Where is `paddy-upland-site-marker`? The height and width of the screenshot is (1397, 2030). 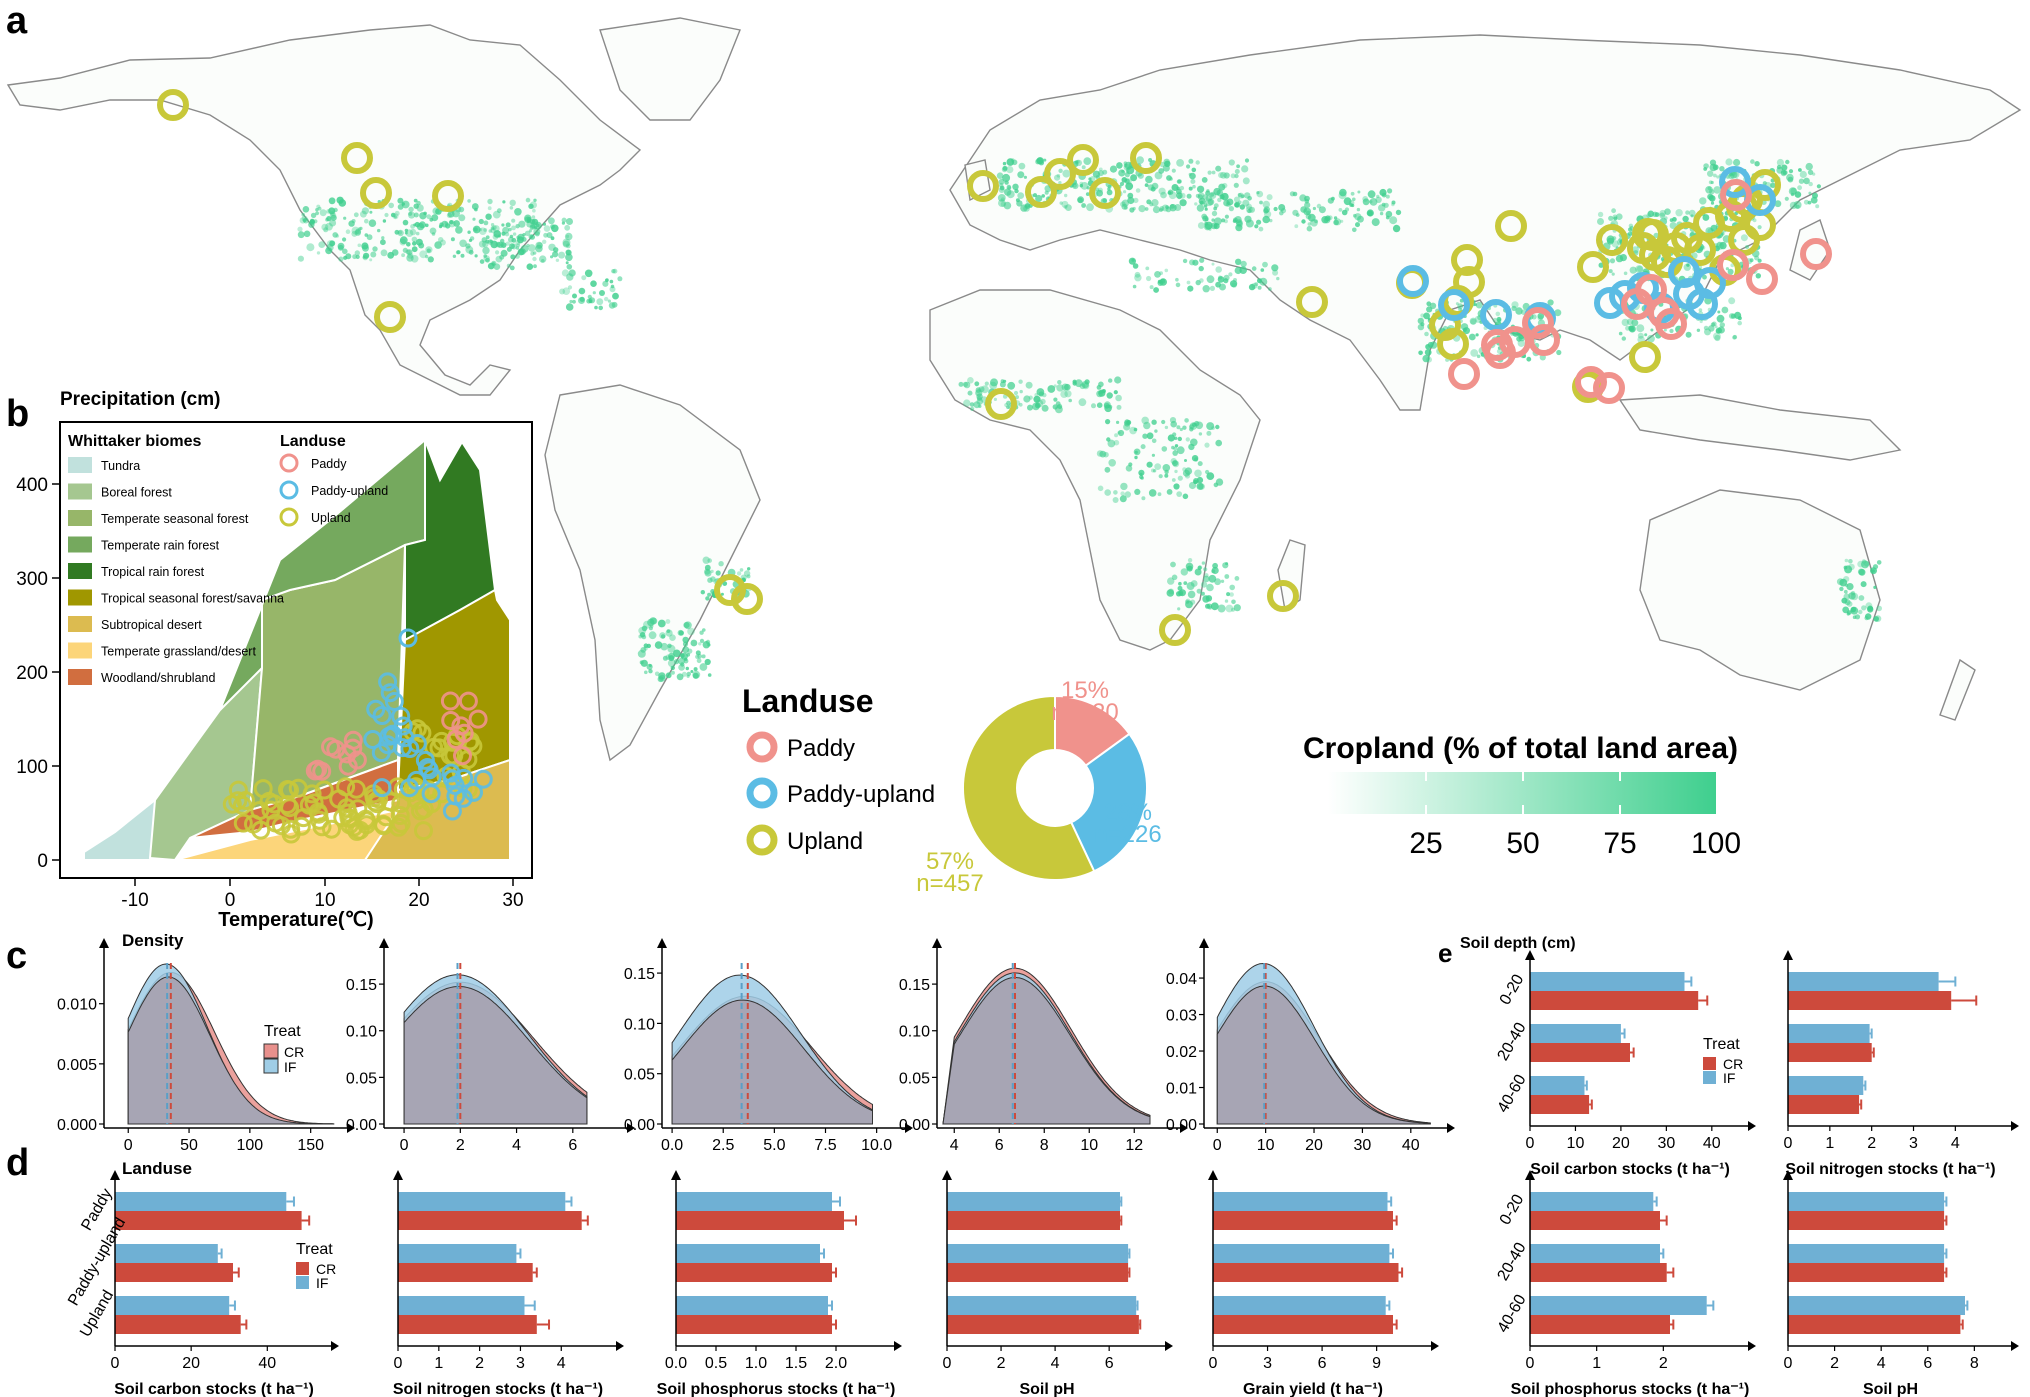
paddy-upland-site-marker is located at coordinates (1413, 281).